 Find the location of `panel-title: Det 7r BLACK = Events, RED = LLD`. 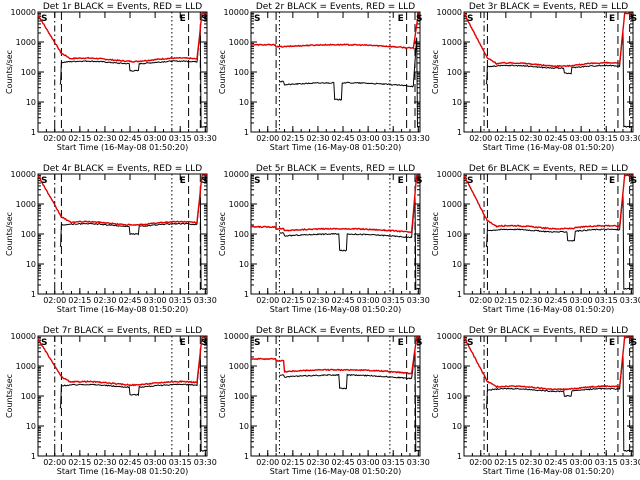

panel-title: Det 7r BLACK = Events, RED = LLD is located at coordinates (122, 331).